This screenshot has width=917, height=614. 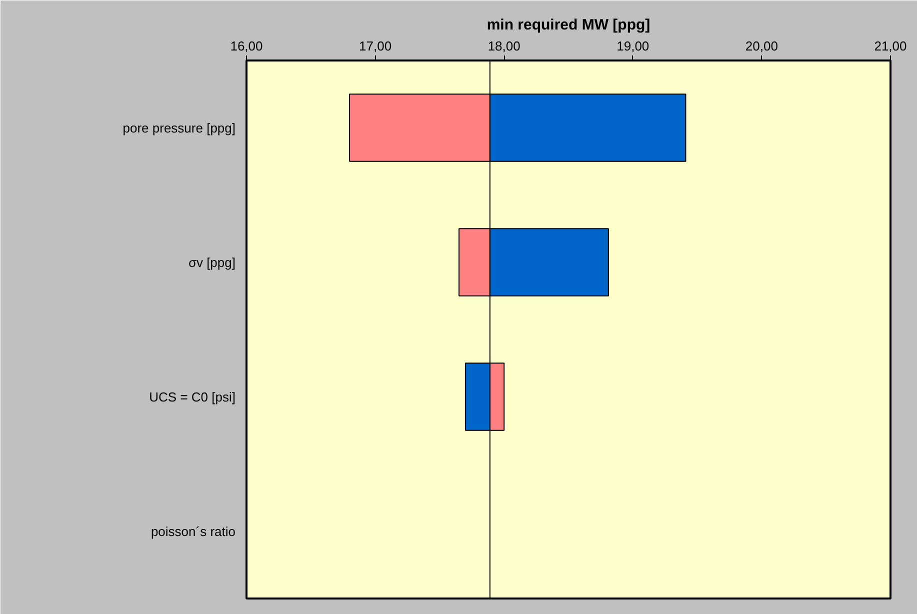 I want to click on x-tick-label: 16,00, so click(x=246, y=46).